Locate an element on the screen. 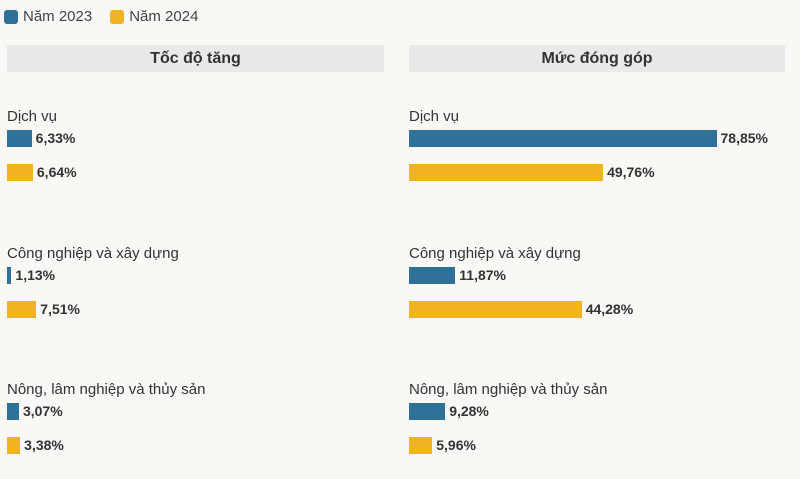 The width and height of the screenshot is (800, 479). growth-value-label-dich-vu-2024: 6,64% is located at coordinates (56, 172).